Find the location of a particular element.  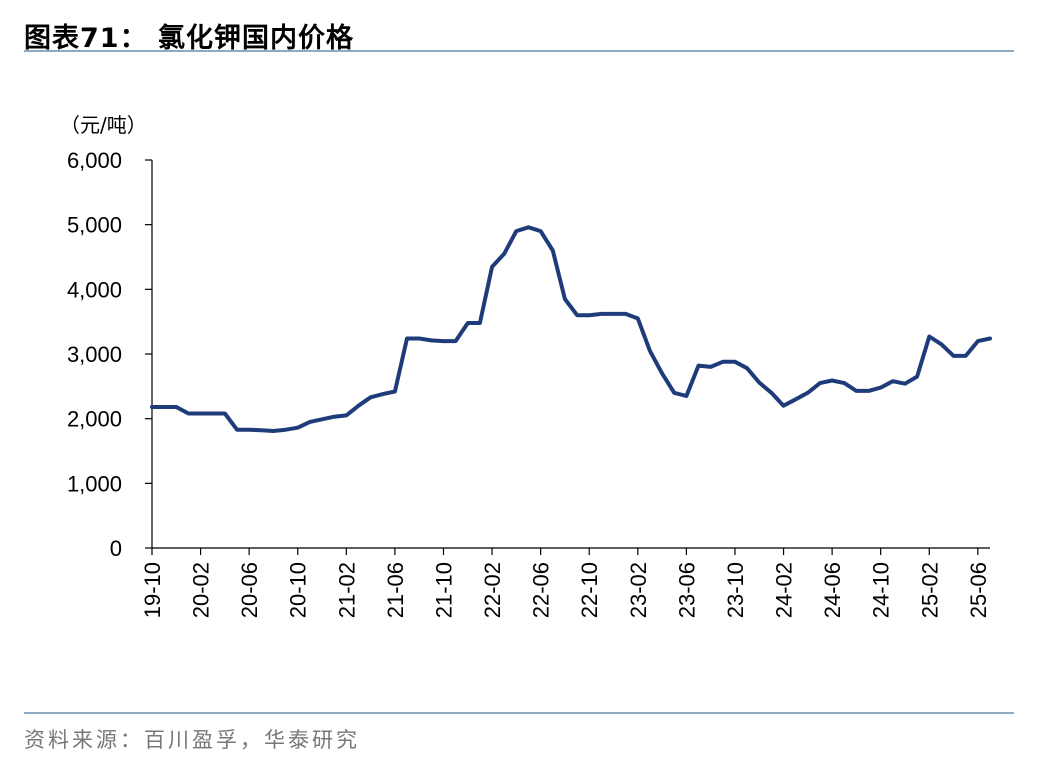

footer-divider is located at coordinates (519, 713).